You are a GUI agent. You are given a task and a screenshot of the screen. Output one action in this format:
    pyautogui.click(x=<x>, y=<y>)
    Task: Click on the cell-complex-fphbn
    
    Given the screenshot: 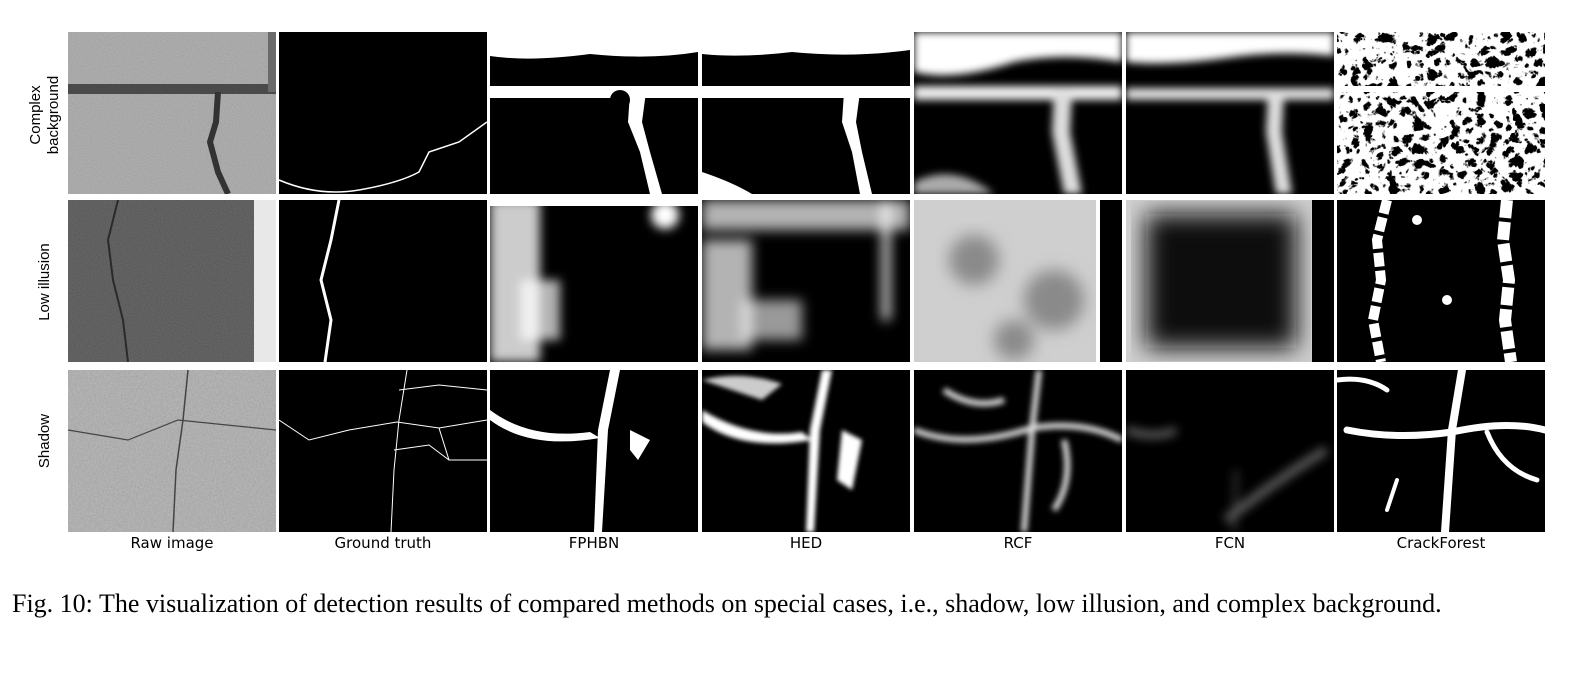 What is the action you would take?
    pyautogui.click(x=594, y=113)
    